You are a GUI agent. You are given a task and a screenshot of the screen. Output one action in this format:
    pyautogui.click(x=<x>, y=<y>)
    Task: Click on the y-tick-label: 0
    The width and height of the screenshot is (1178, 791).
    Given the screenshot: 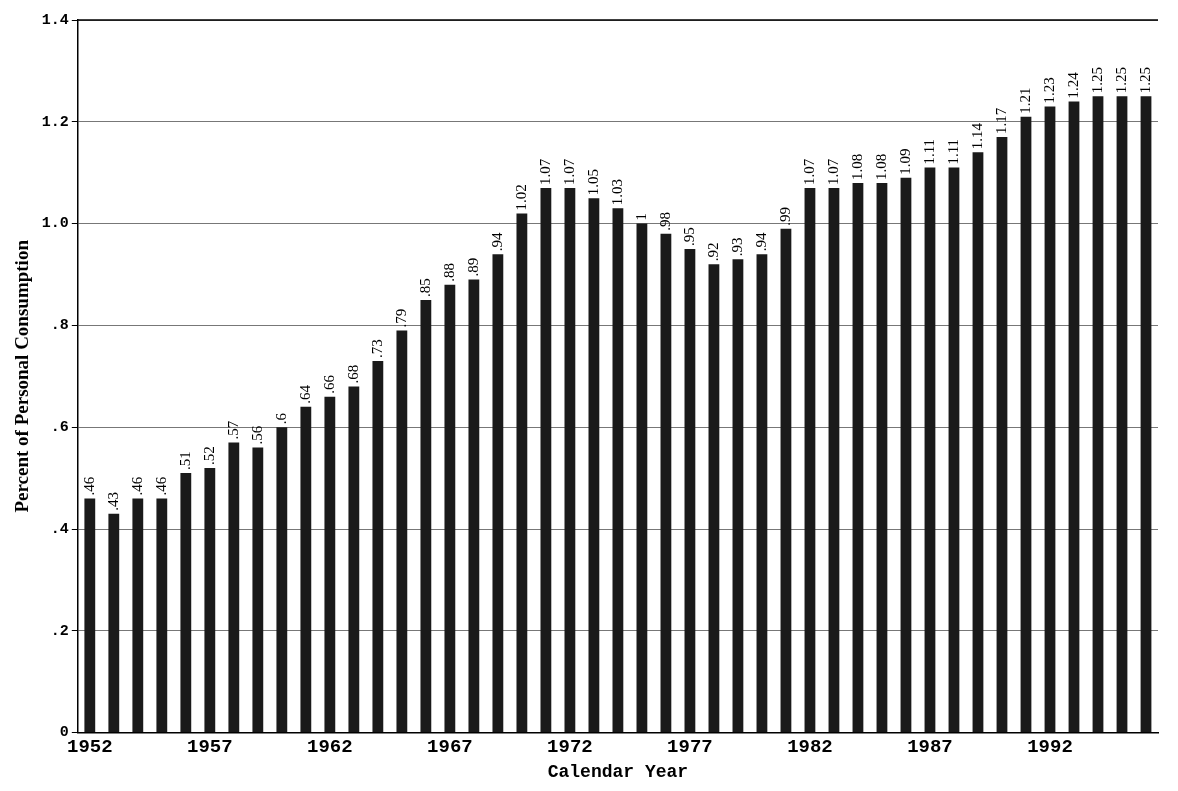 What is the action you would take?
    pyautogui.click(x=64, y=733)
    